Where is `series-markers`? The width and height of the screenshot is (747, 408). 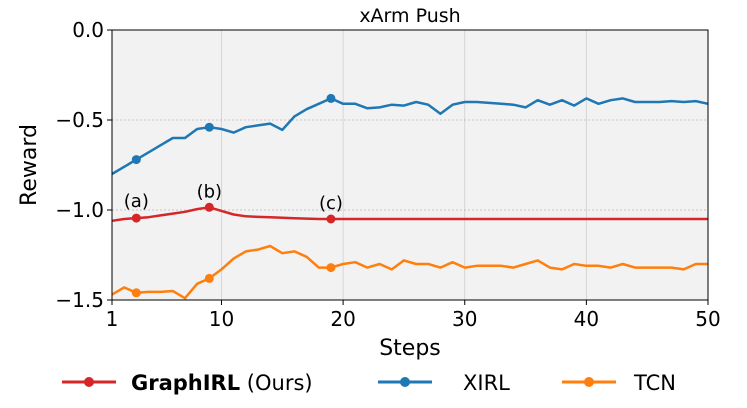
series-markers is located at coordinates (233, 195).